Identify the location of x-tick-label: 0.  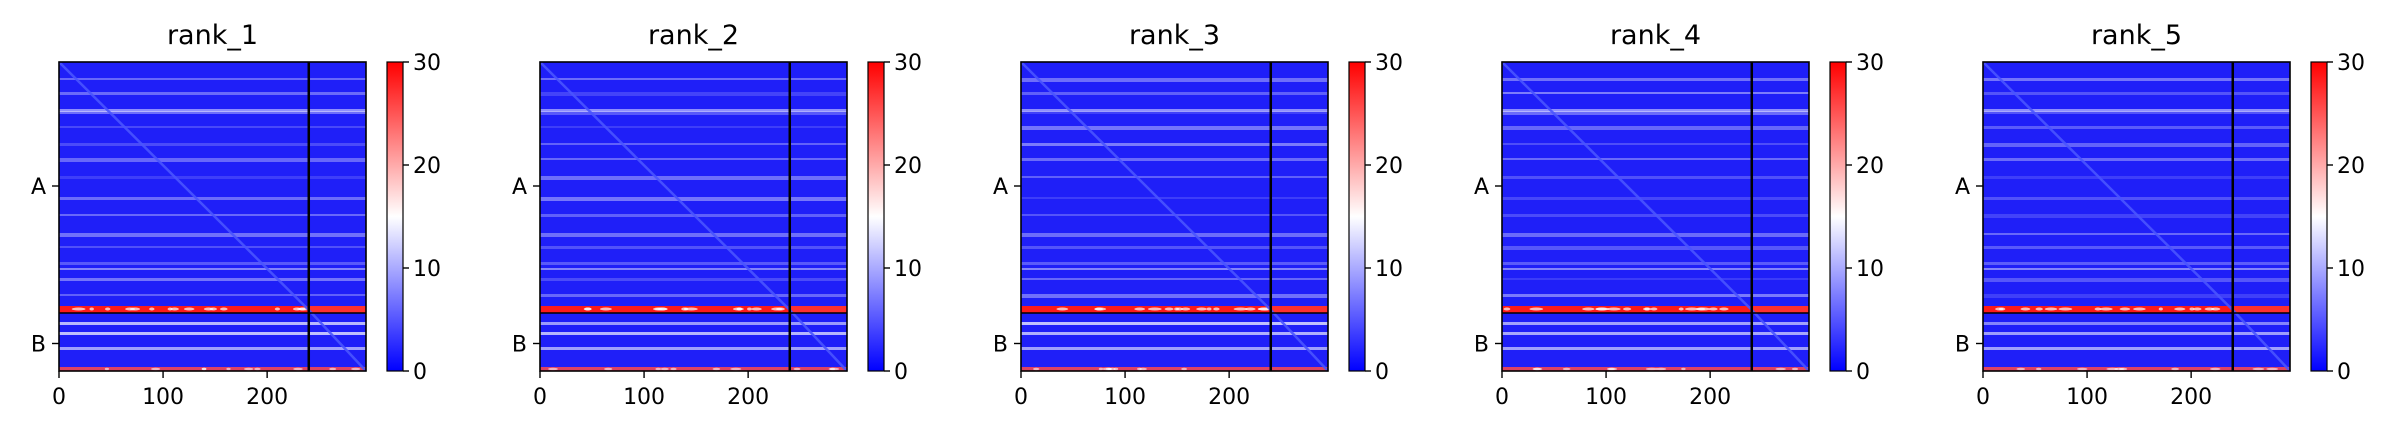
(540, 397).